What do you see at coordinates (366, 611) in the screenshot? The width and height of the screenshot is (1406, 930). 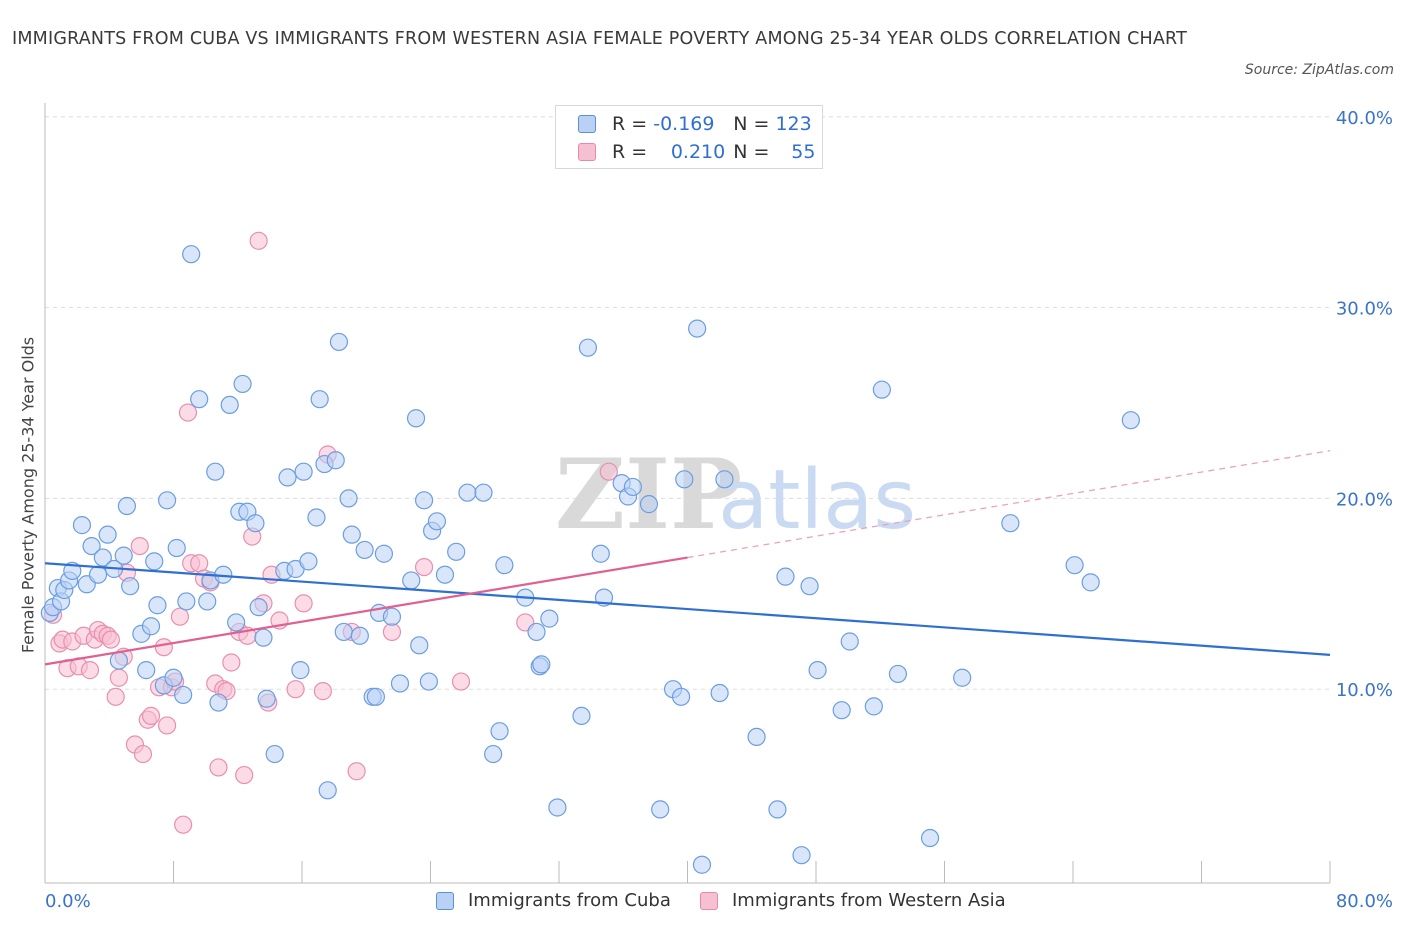 I see `western-asia-trend-line` at bounding box center [366, 611].